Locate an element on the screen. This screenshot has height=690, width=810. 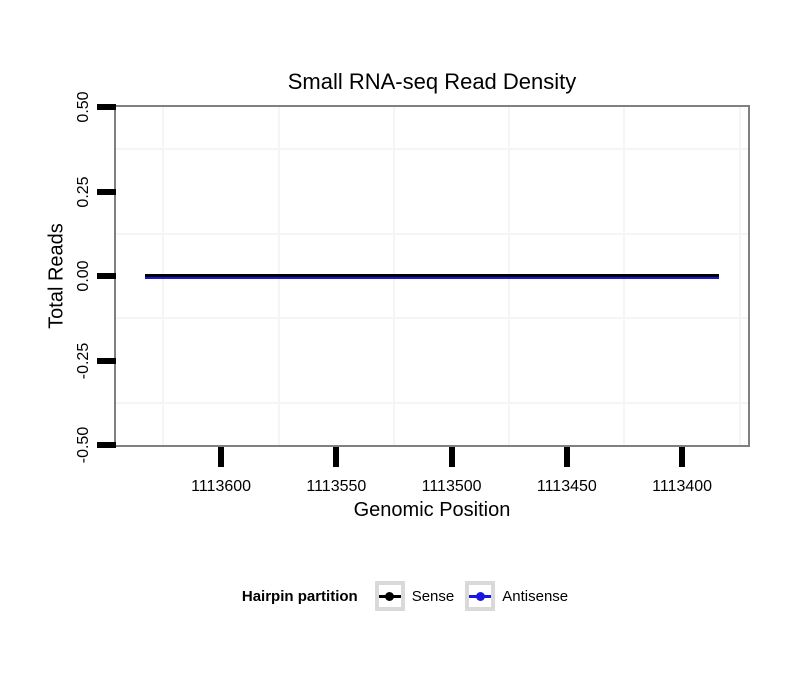
y-tick-label: -0.25 is located at coordinates (83, 360).